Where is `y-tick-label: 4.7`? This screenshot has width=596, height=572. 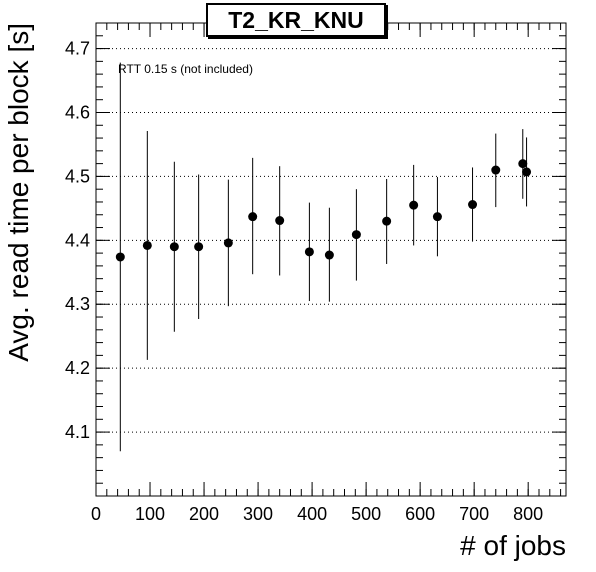
y-tick-label: 4.7 is located at coordinates (77, 49).